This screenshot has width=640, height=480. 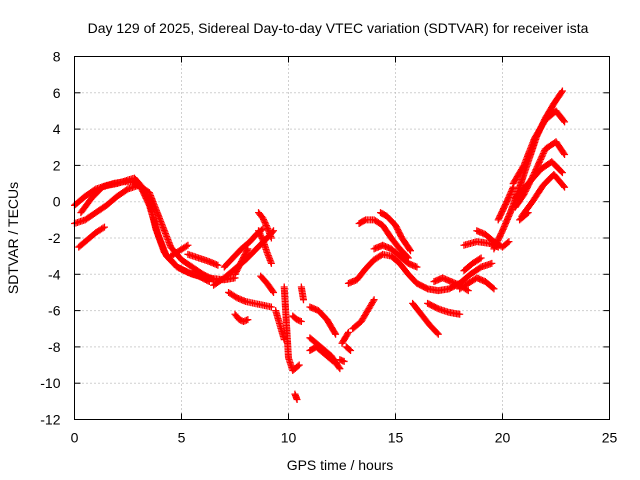 I want to click on series-arc24, so click(x=345, y=337).